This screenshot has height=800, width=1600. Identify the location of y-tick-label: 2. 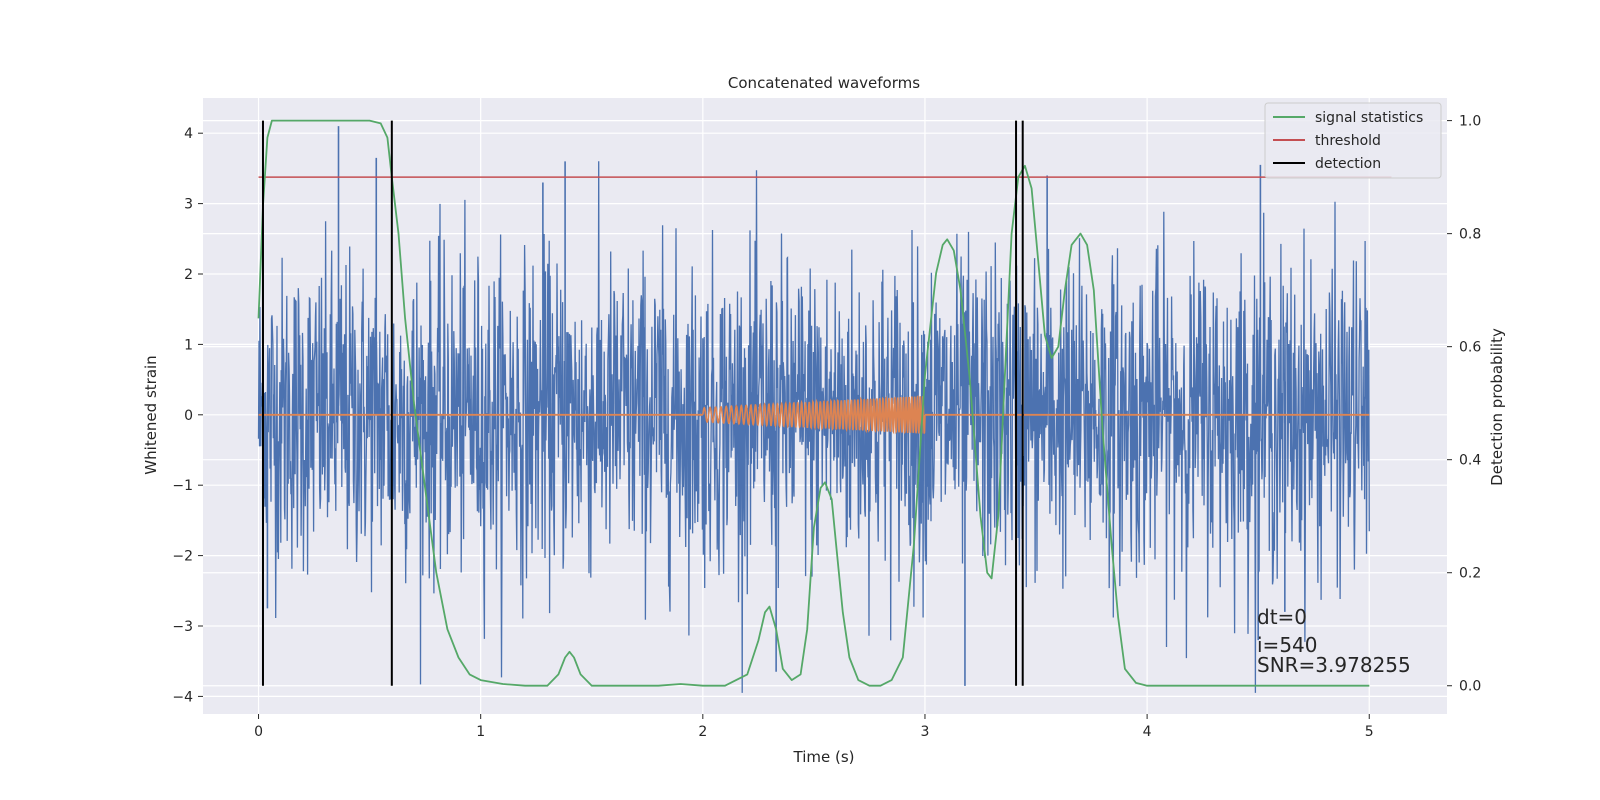
(188, 275).